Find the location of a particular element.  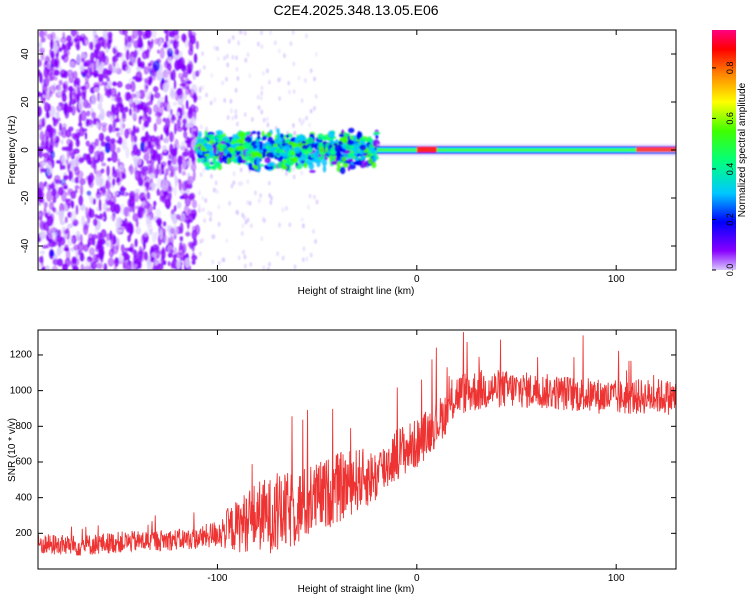

spectrogram-ytick-label: -20 is located at coordinates (25, 197).